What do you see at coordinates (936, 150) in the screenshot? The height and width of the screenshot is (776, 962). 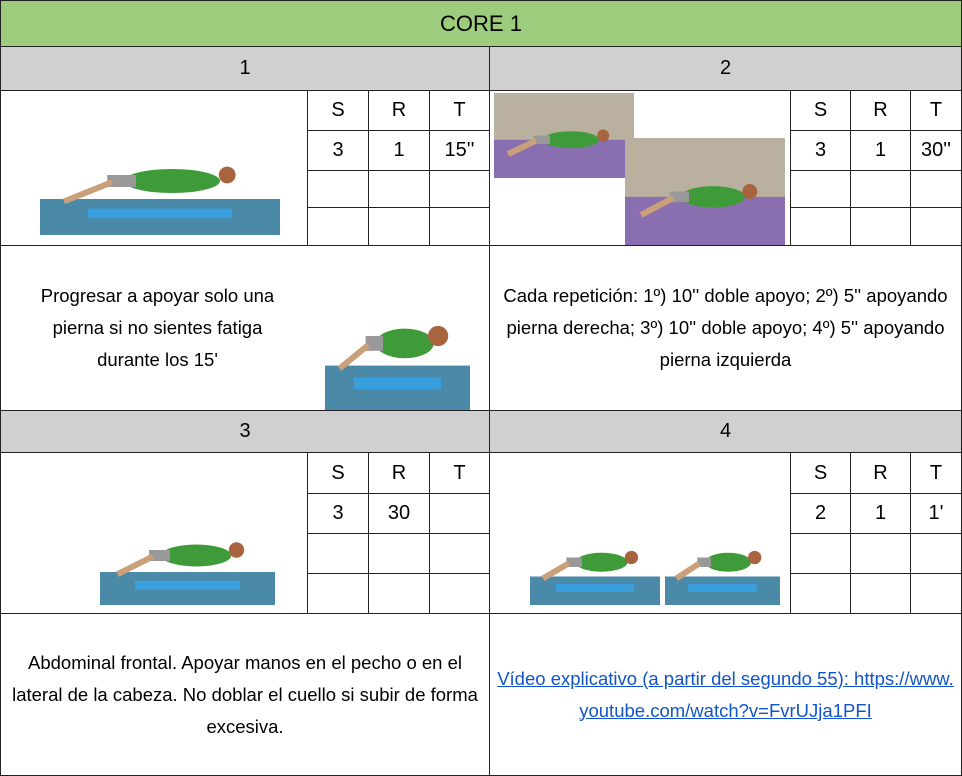 I see `table-value: 30''` at bounding box center [936, 150].